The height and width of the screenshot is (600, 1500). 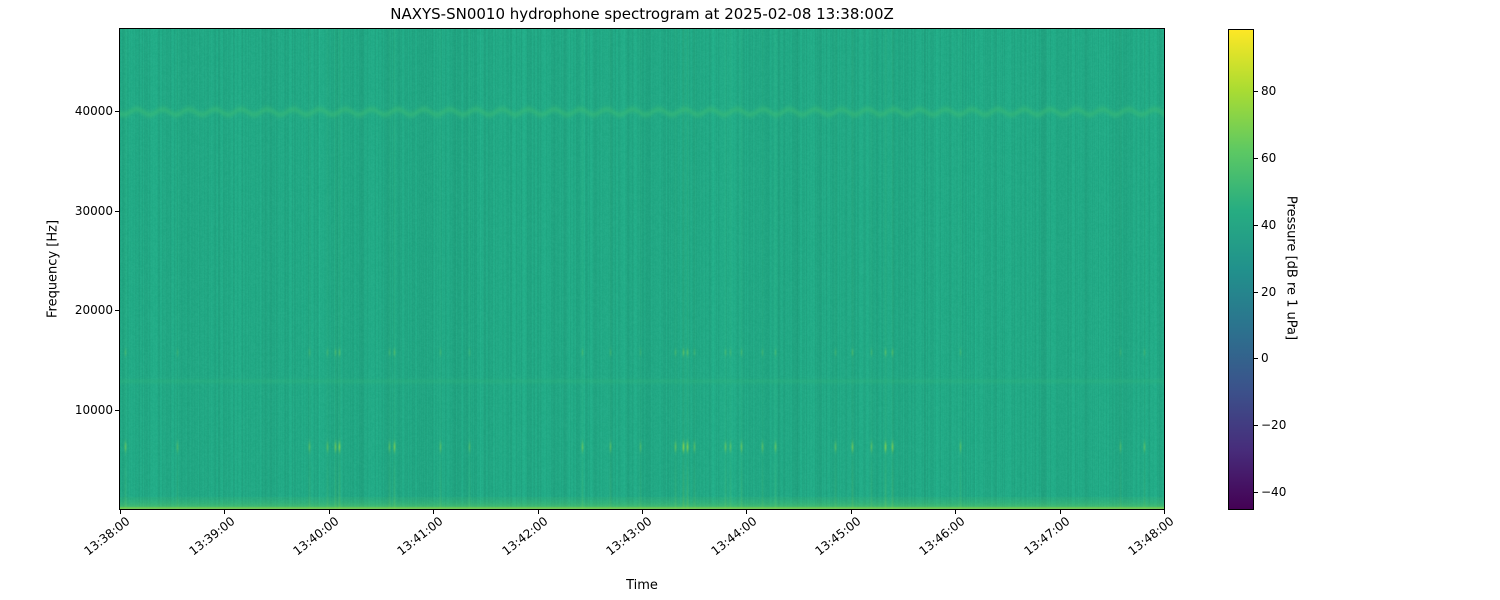 I want to click on y-tick-label: 10000, so click(x=93, y=409).